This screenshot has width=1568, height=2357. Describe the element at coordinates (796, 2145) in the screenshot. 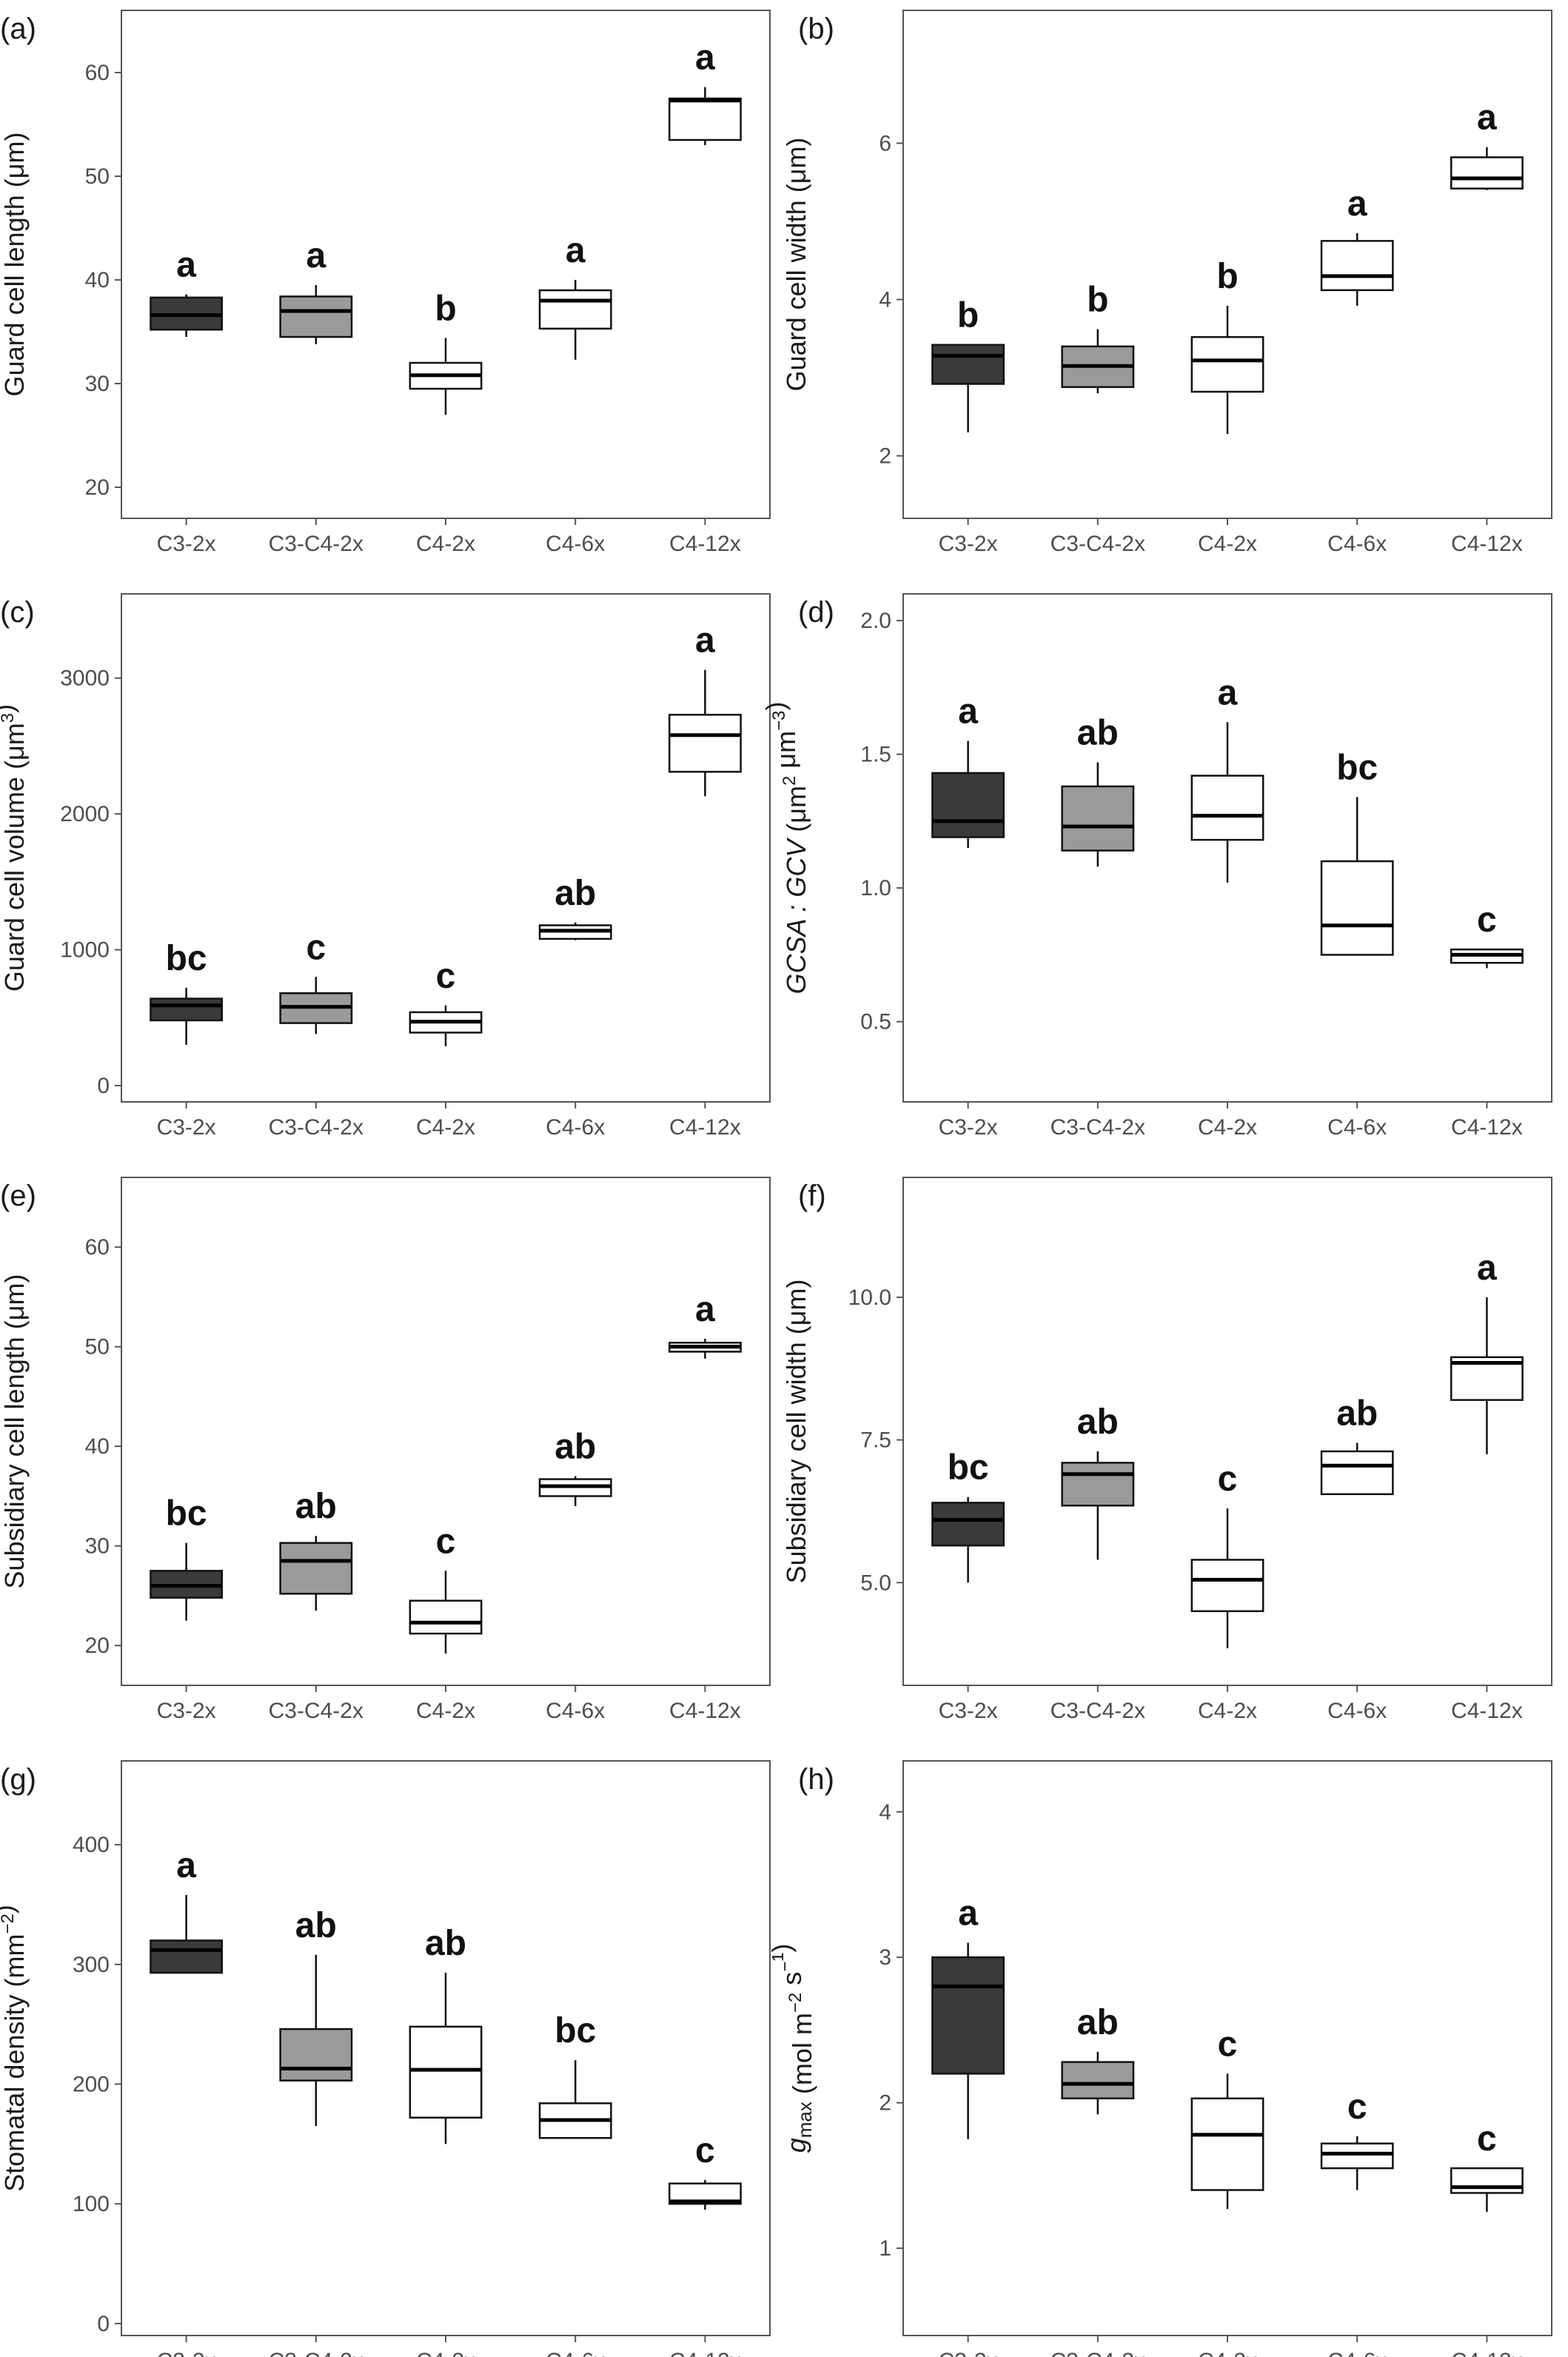

I see `y-axis-title-symbol: g` at that location.